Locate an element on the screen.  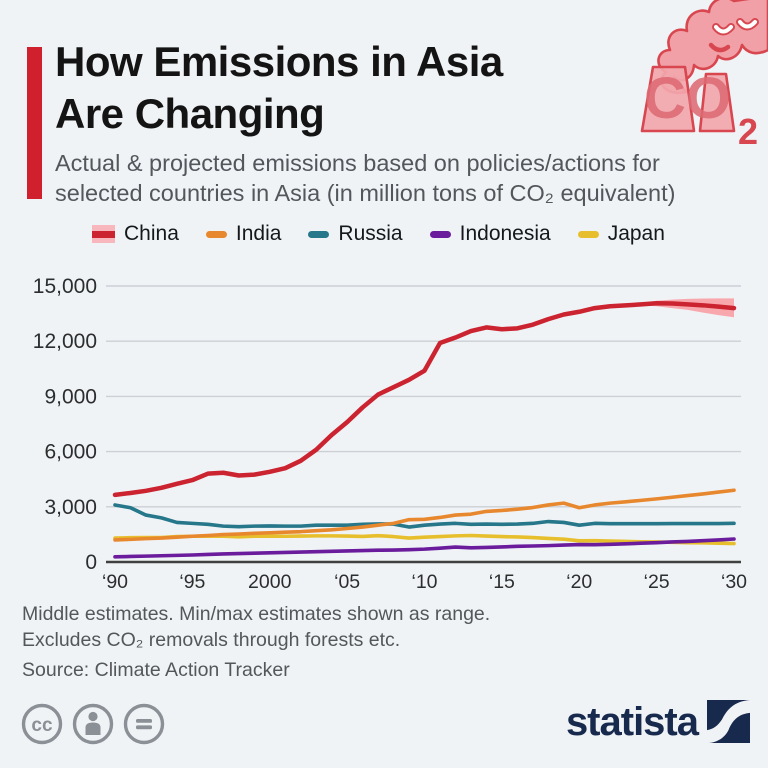
statista-logo: statista is located at coordinates (658, 722).